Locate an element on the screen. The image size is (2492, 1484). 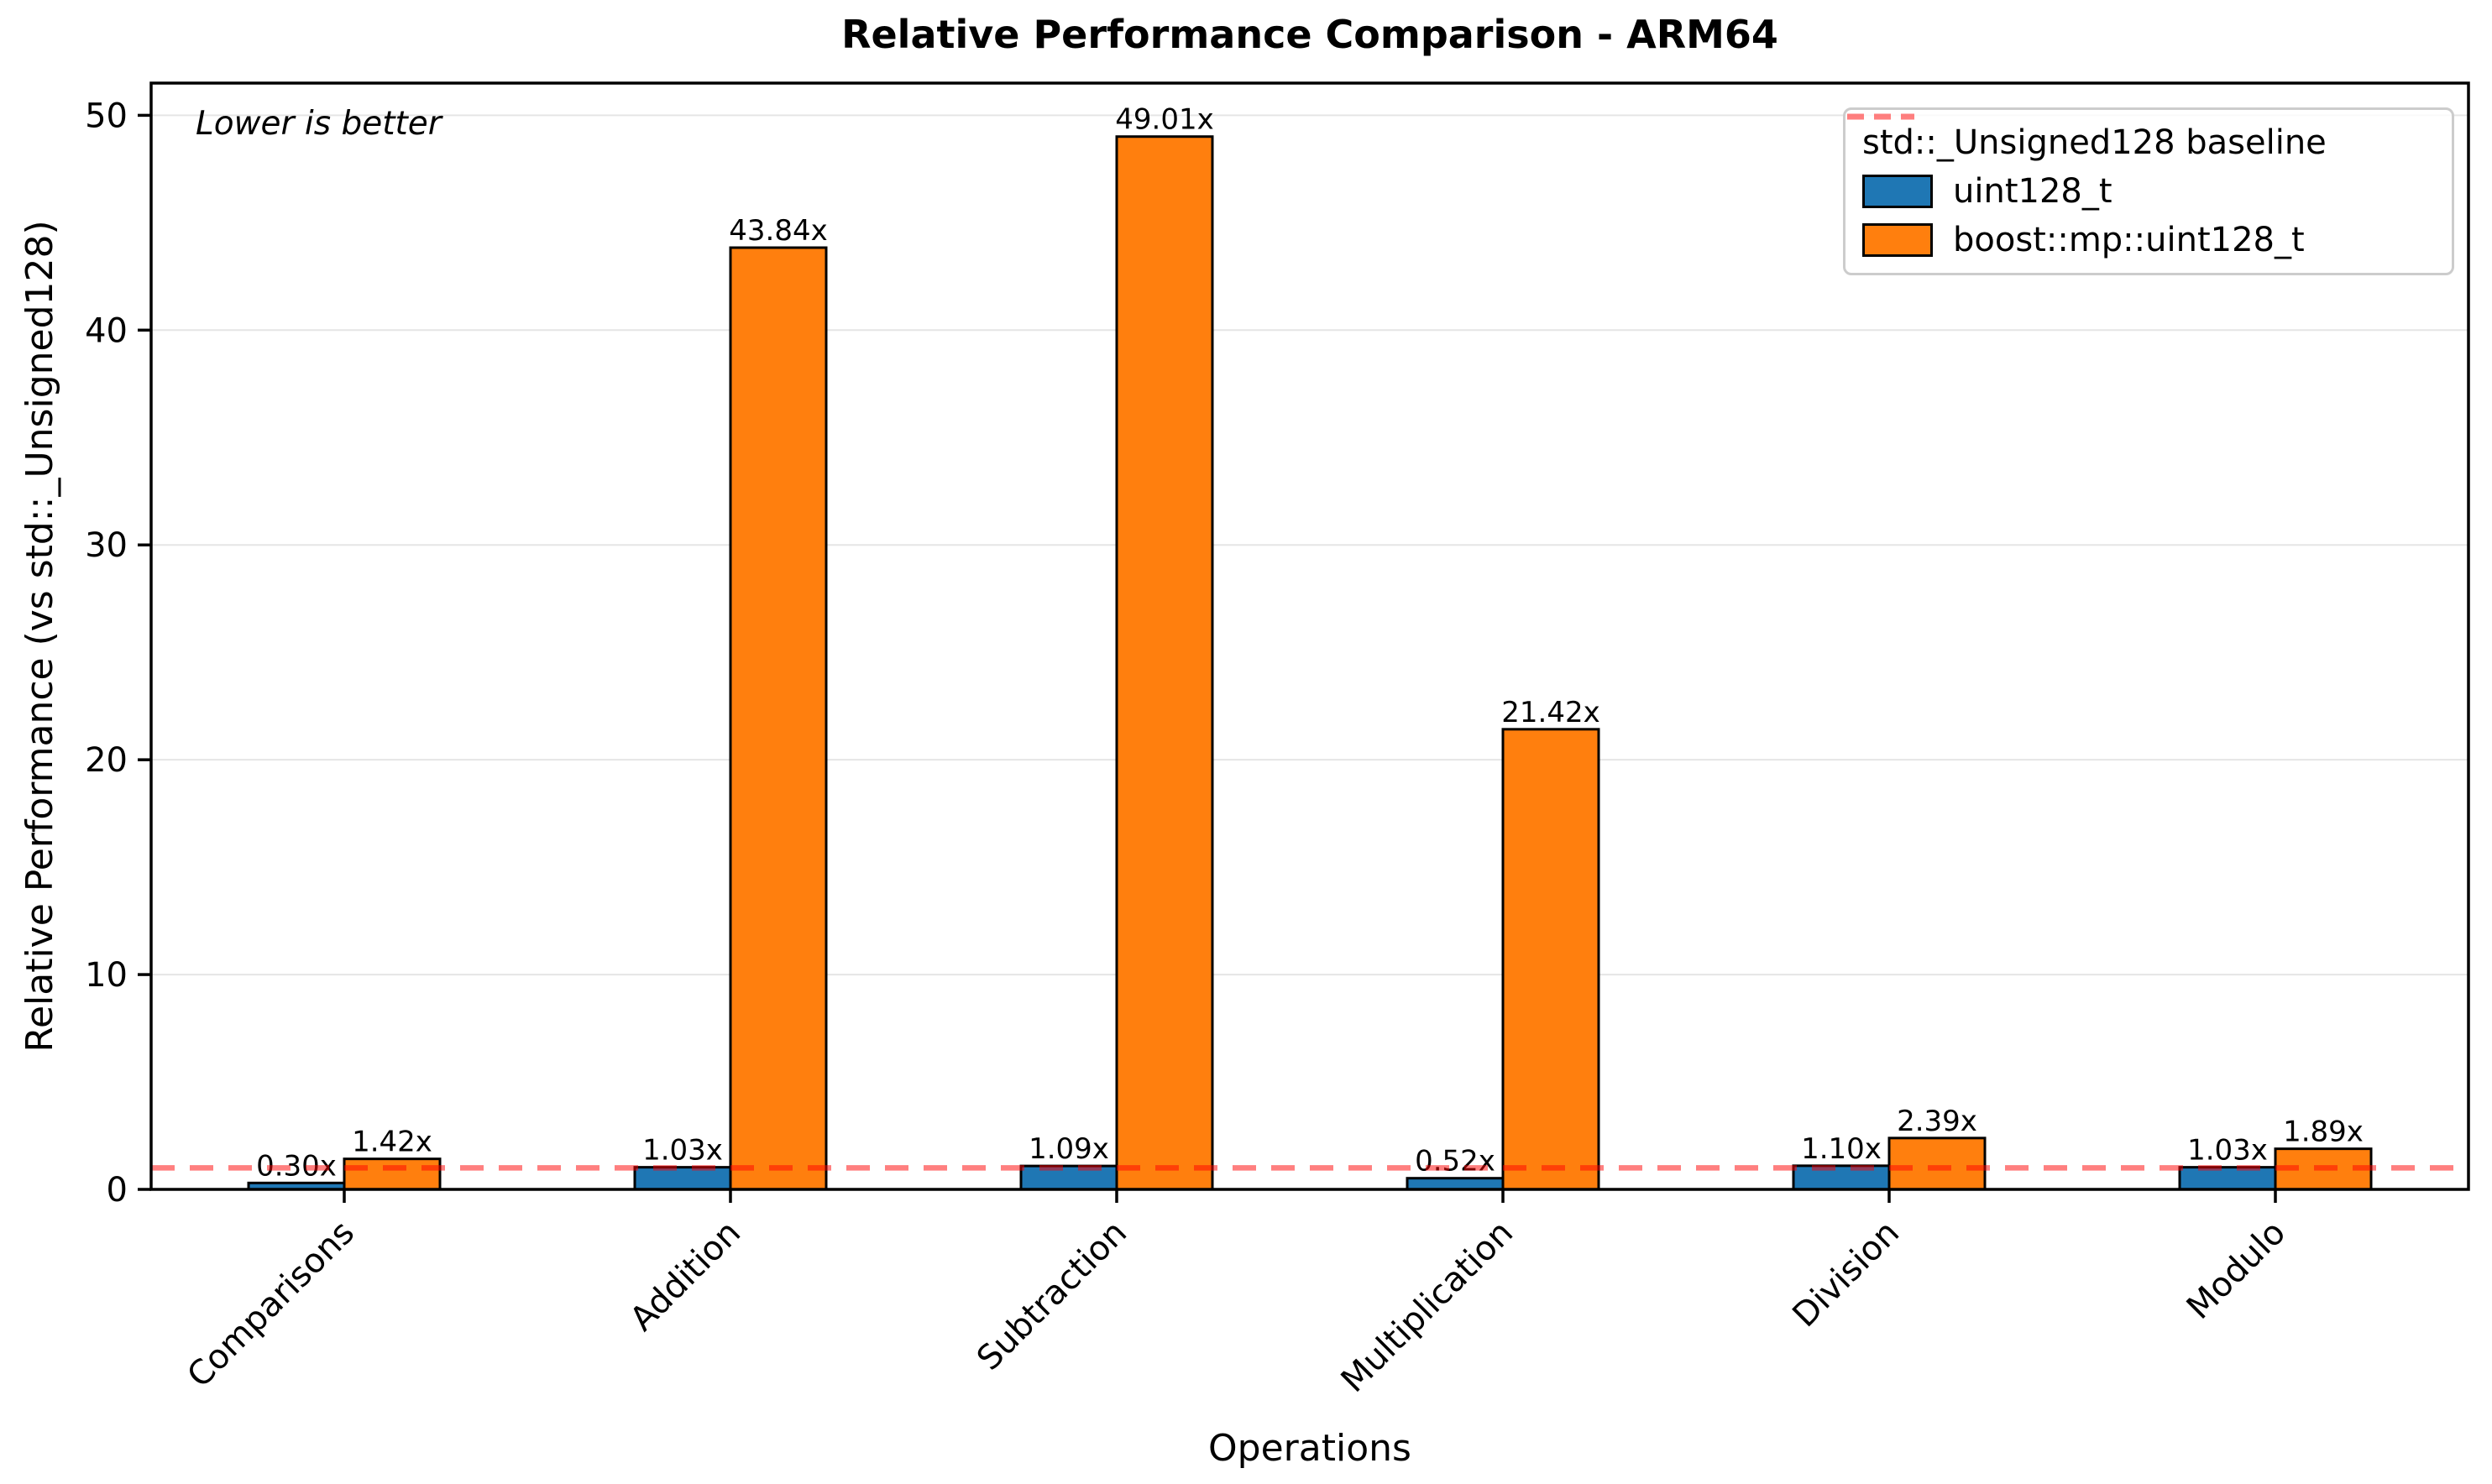
value-label-uint128-t-addition: 1.03x is located at coordinates (682, 1151).